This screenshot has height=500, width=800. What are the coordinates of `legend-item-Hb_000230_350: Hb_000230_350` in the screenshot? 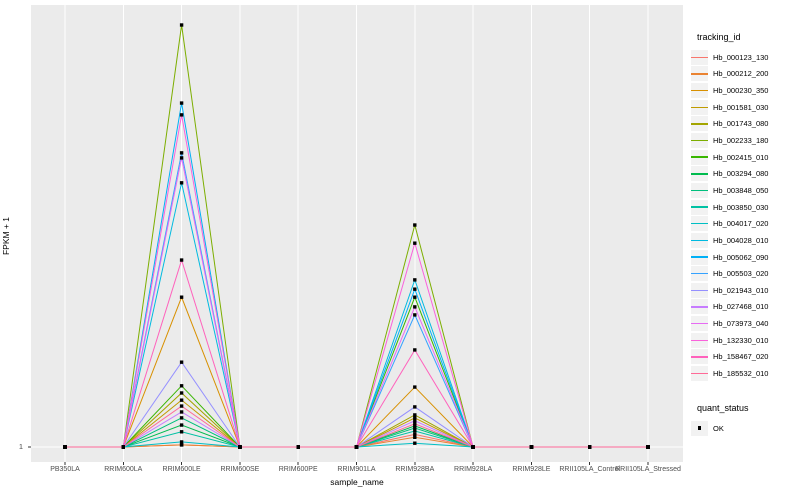 It's located at (745, 90).